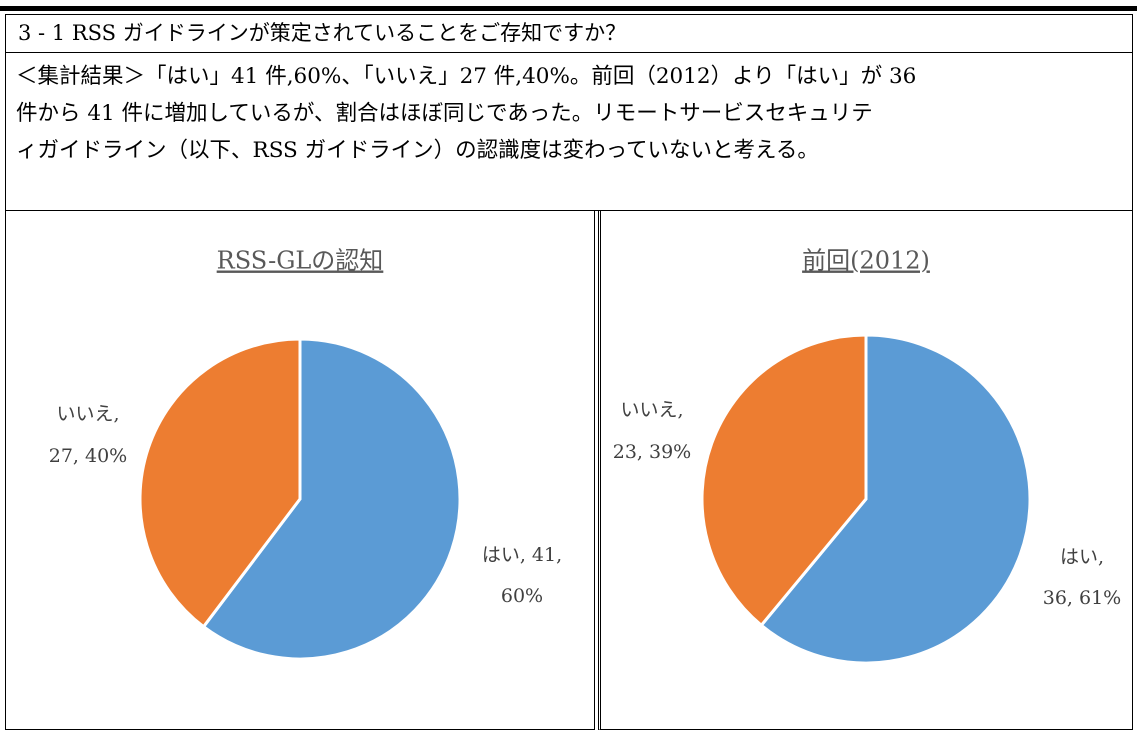  Describe the element at coordinates (522, 555) in the screenshot. I see `data-label: はい, 41,` at that location.